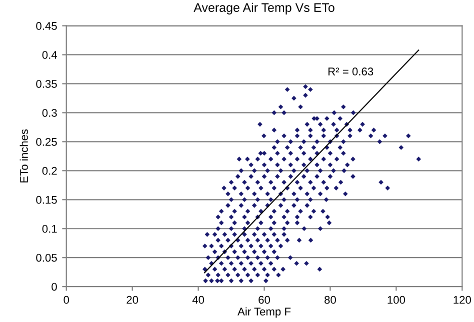 This screenshot has height=322, width=474. I want to click on annotation: R² = 0.63, so click(351, 72).